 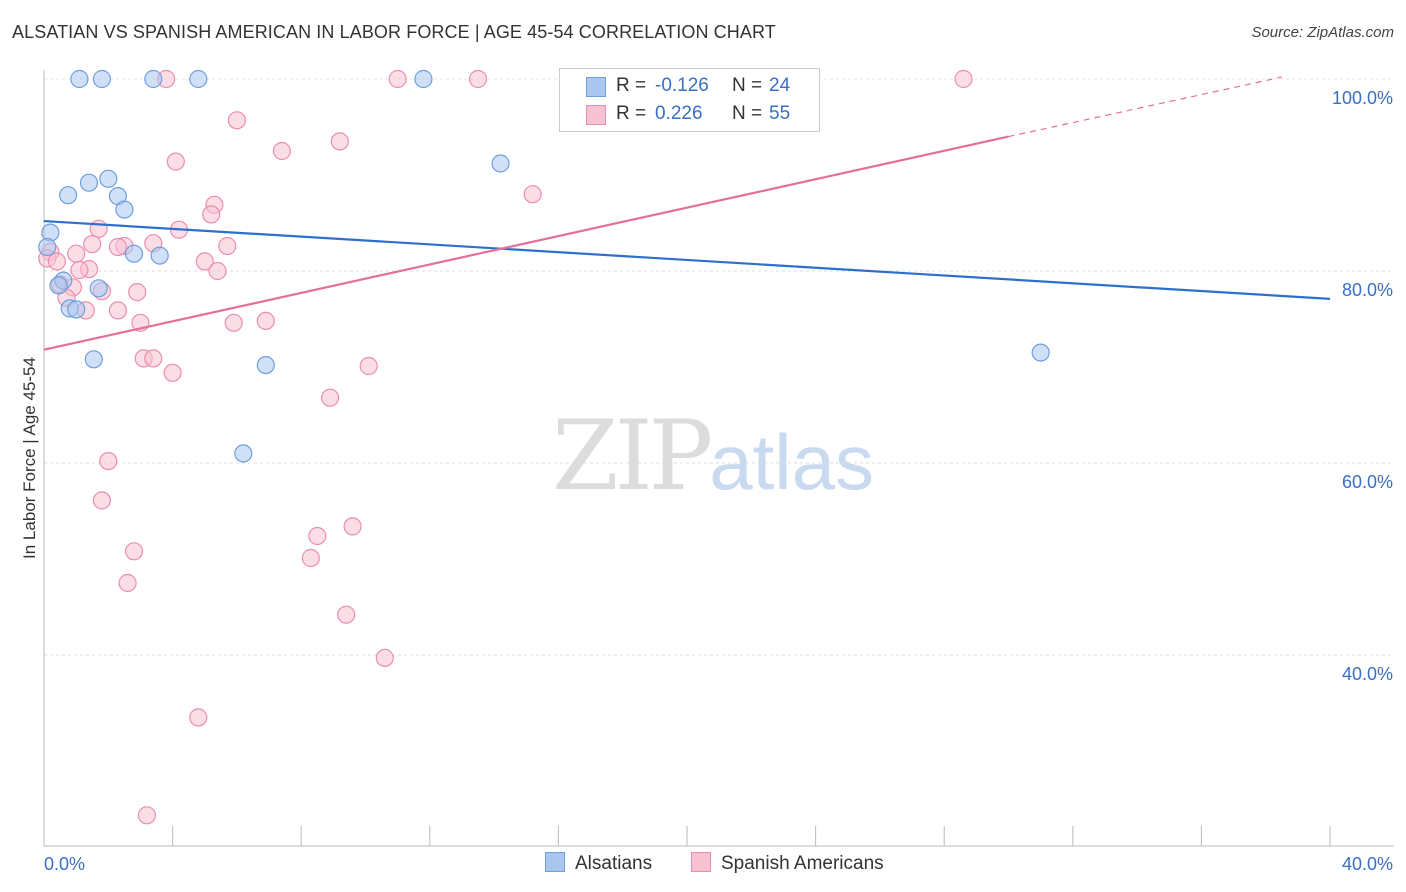 What do you see at coordinates (780, 85) in the screenshot?
I see `legend-n-value: 24` at bounding box center [780, 85].